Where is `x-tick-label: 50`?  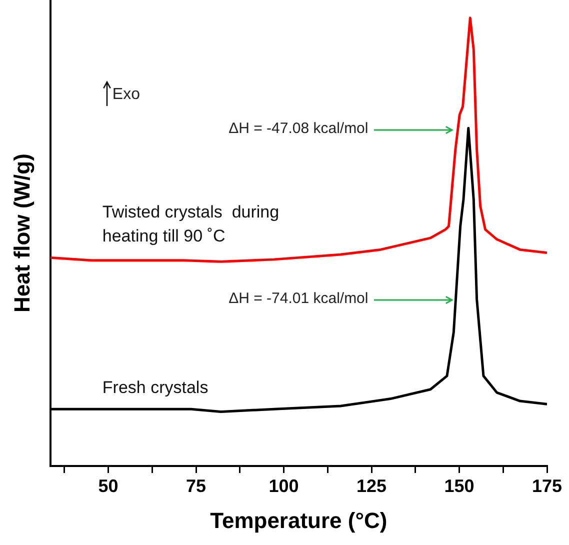
x-tick-label: 50 is located at coordinates (108, 486).